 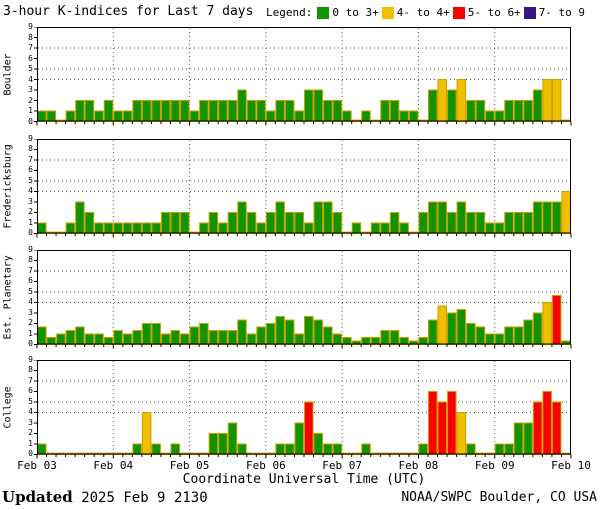 I want to click on updated-timestamp: Updated 2025 Feb 9 2130, so click(x=105, y=497).